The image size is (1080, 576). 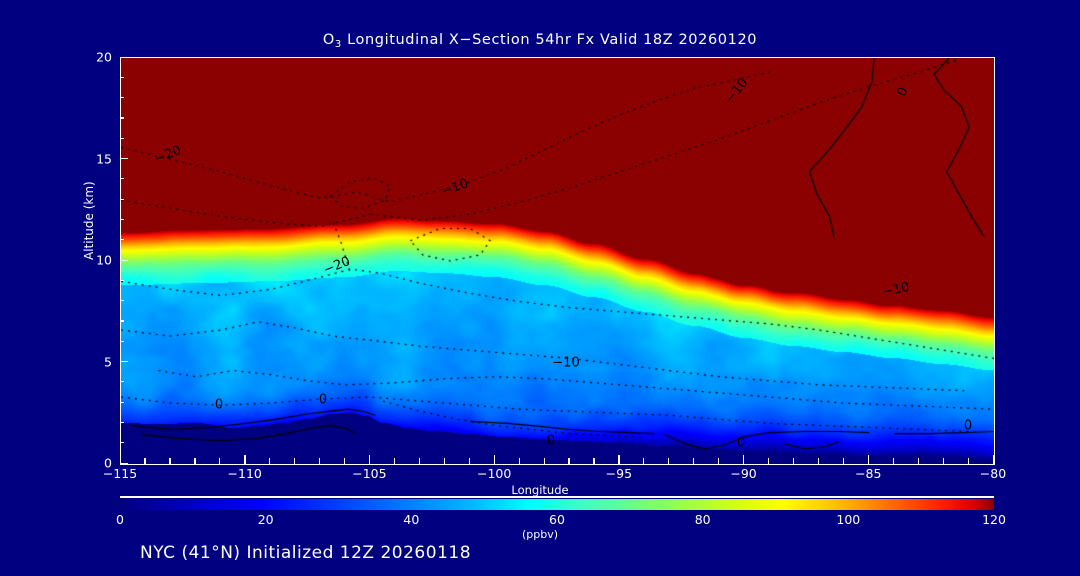 I want to click on x-axis-tick-label: −115, so click(x=120, y=473).